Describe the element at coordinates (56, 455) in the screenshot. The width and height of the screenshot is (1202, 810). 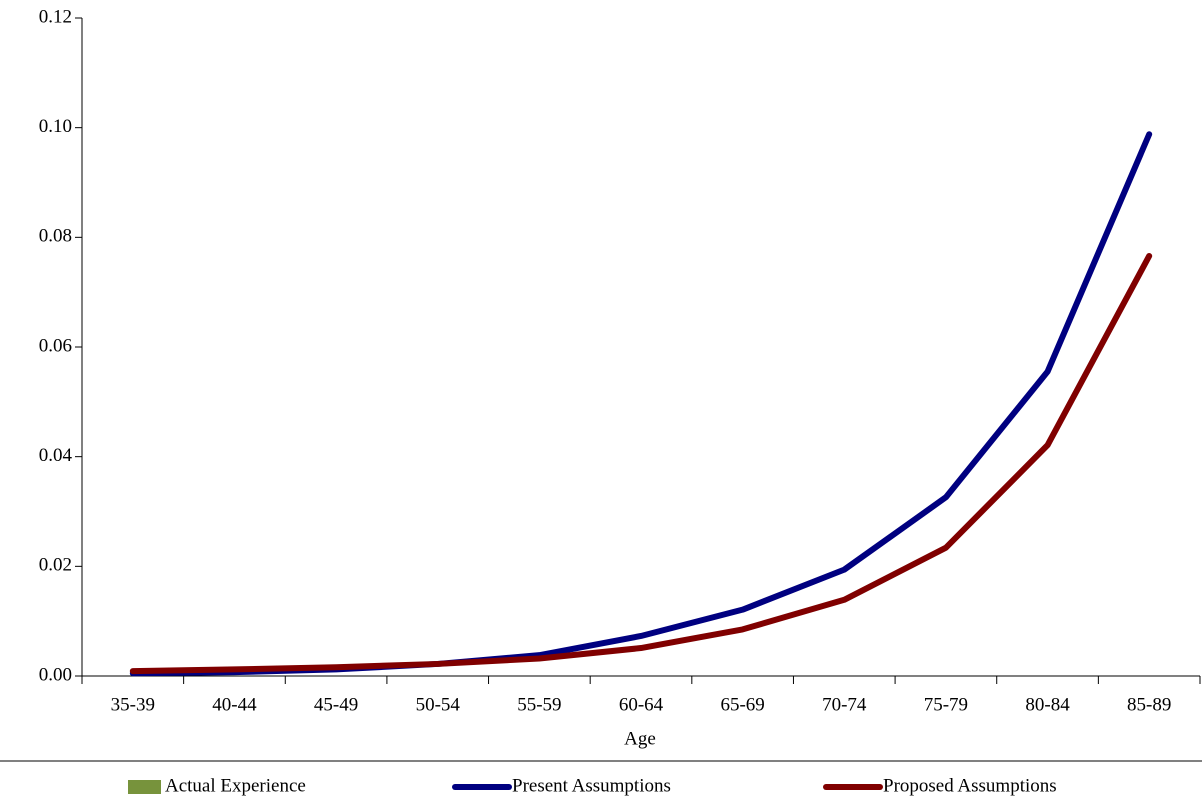
I see `y-tick-label: 0.04` at that location.